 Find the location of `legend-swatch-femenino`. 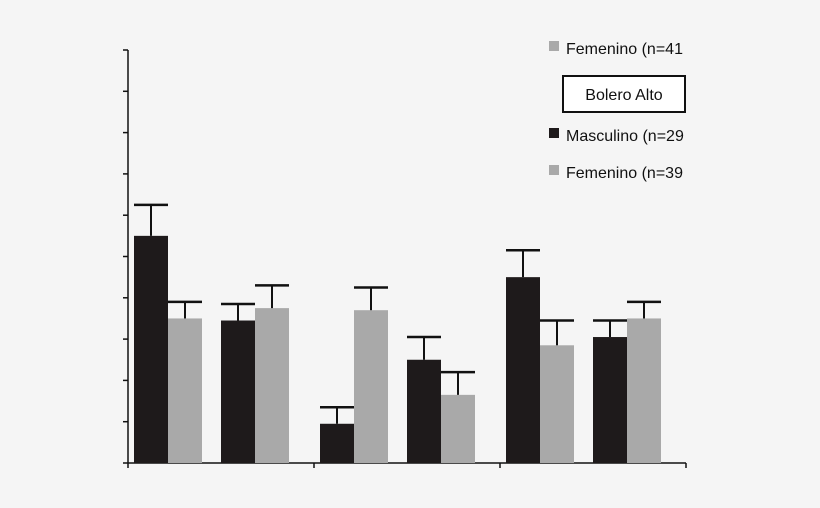

legend-swatch-femenino is located at coordinates (554, 170).